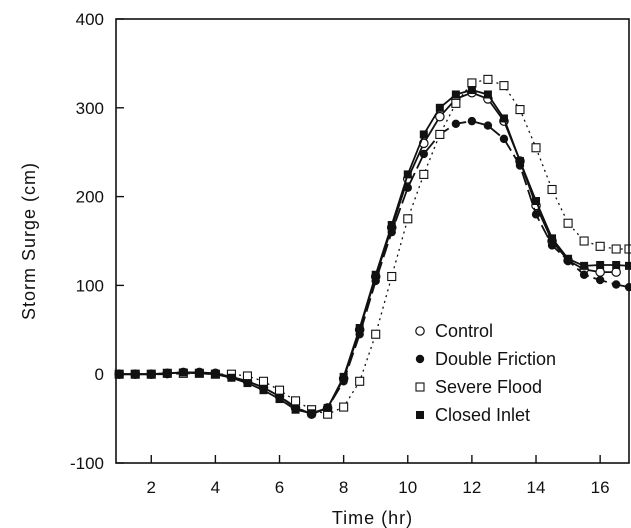  Describe the element at coordinates (343, 487) in the screenshot. I see `x-tick-label: 8` at that location.